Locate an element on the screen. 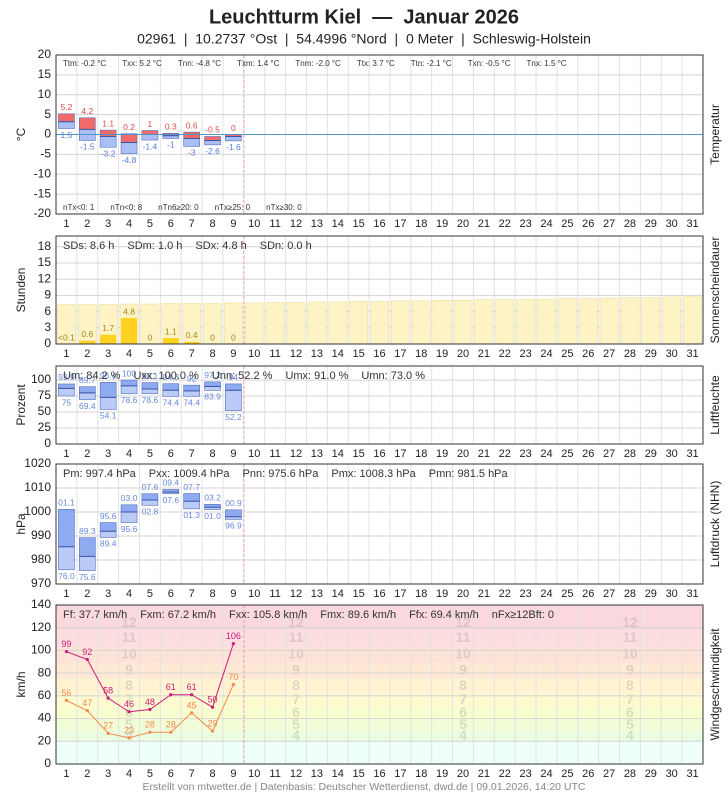 This screenshot has height=795, width=728. plot-area is located at coordinates (379, 524).